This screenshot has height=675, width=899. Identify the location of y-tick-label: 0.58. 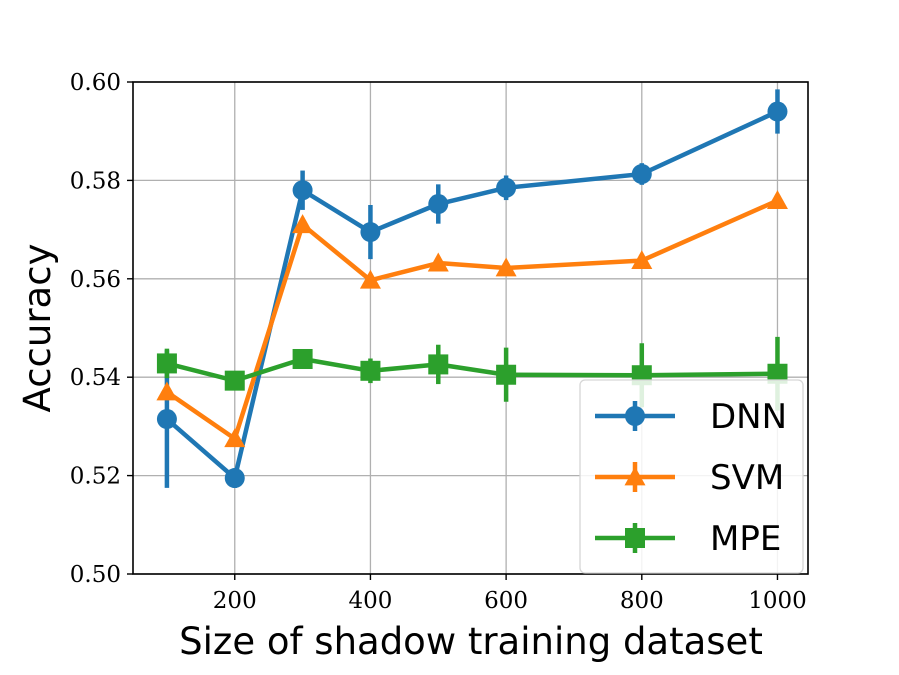
(95, 181).